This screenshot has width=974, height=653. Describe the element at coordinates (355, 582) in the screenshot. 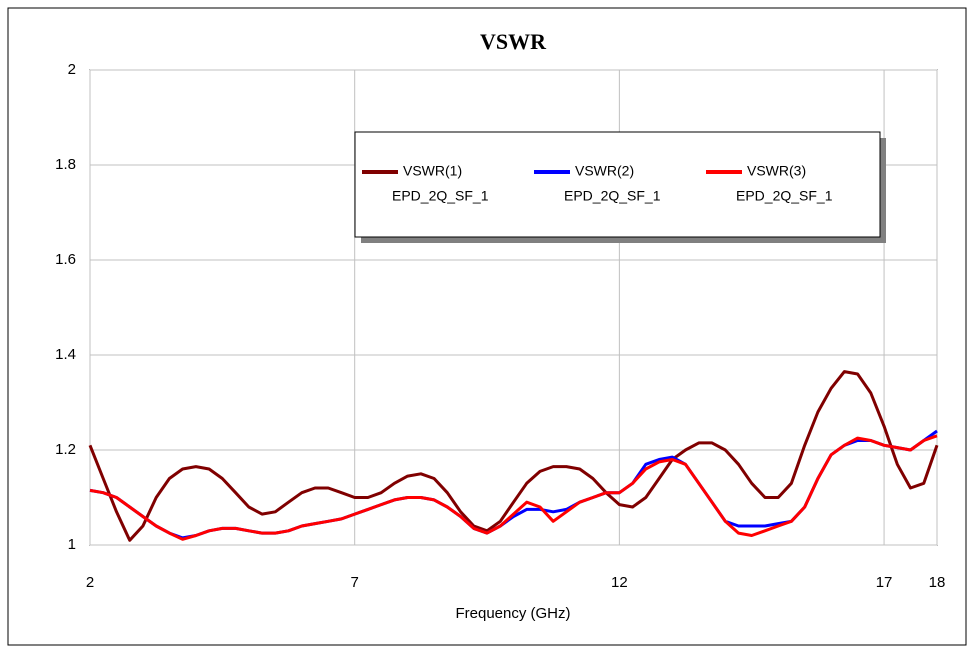

I see `x-tick-label: 7` at that location.